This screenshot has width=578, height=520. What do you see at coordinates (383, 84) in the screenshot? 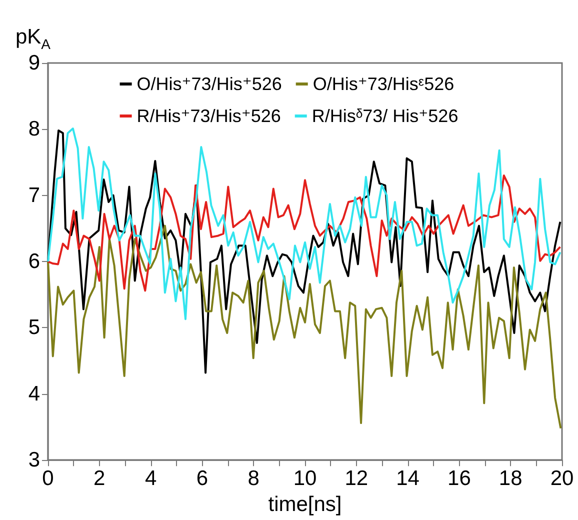
I see `legend-label: O/His⁺73/Hisᵋ526` at bounding box center [383, 84].